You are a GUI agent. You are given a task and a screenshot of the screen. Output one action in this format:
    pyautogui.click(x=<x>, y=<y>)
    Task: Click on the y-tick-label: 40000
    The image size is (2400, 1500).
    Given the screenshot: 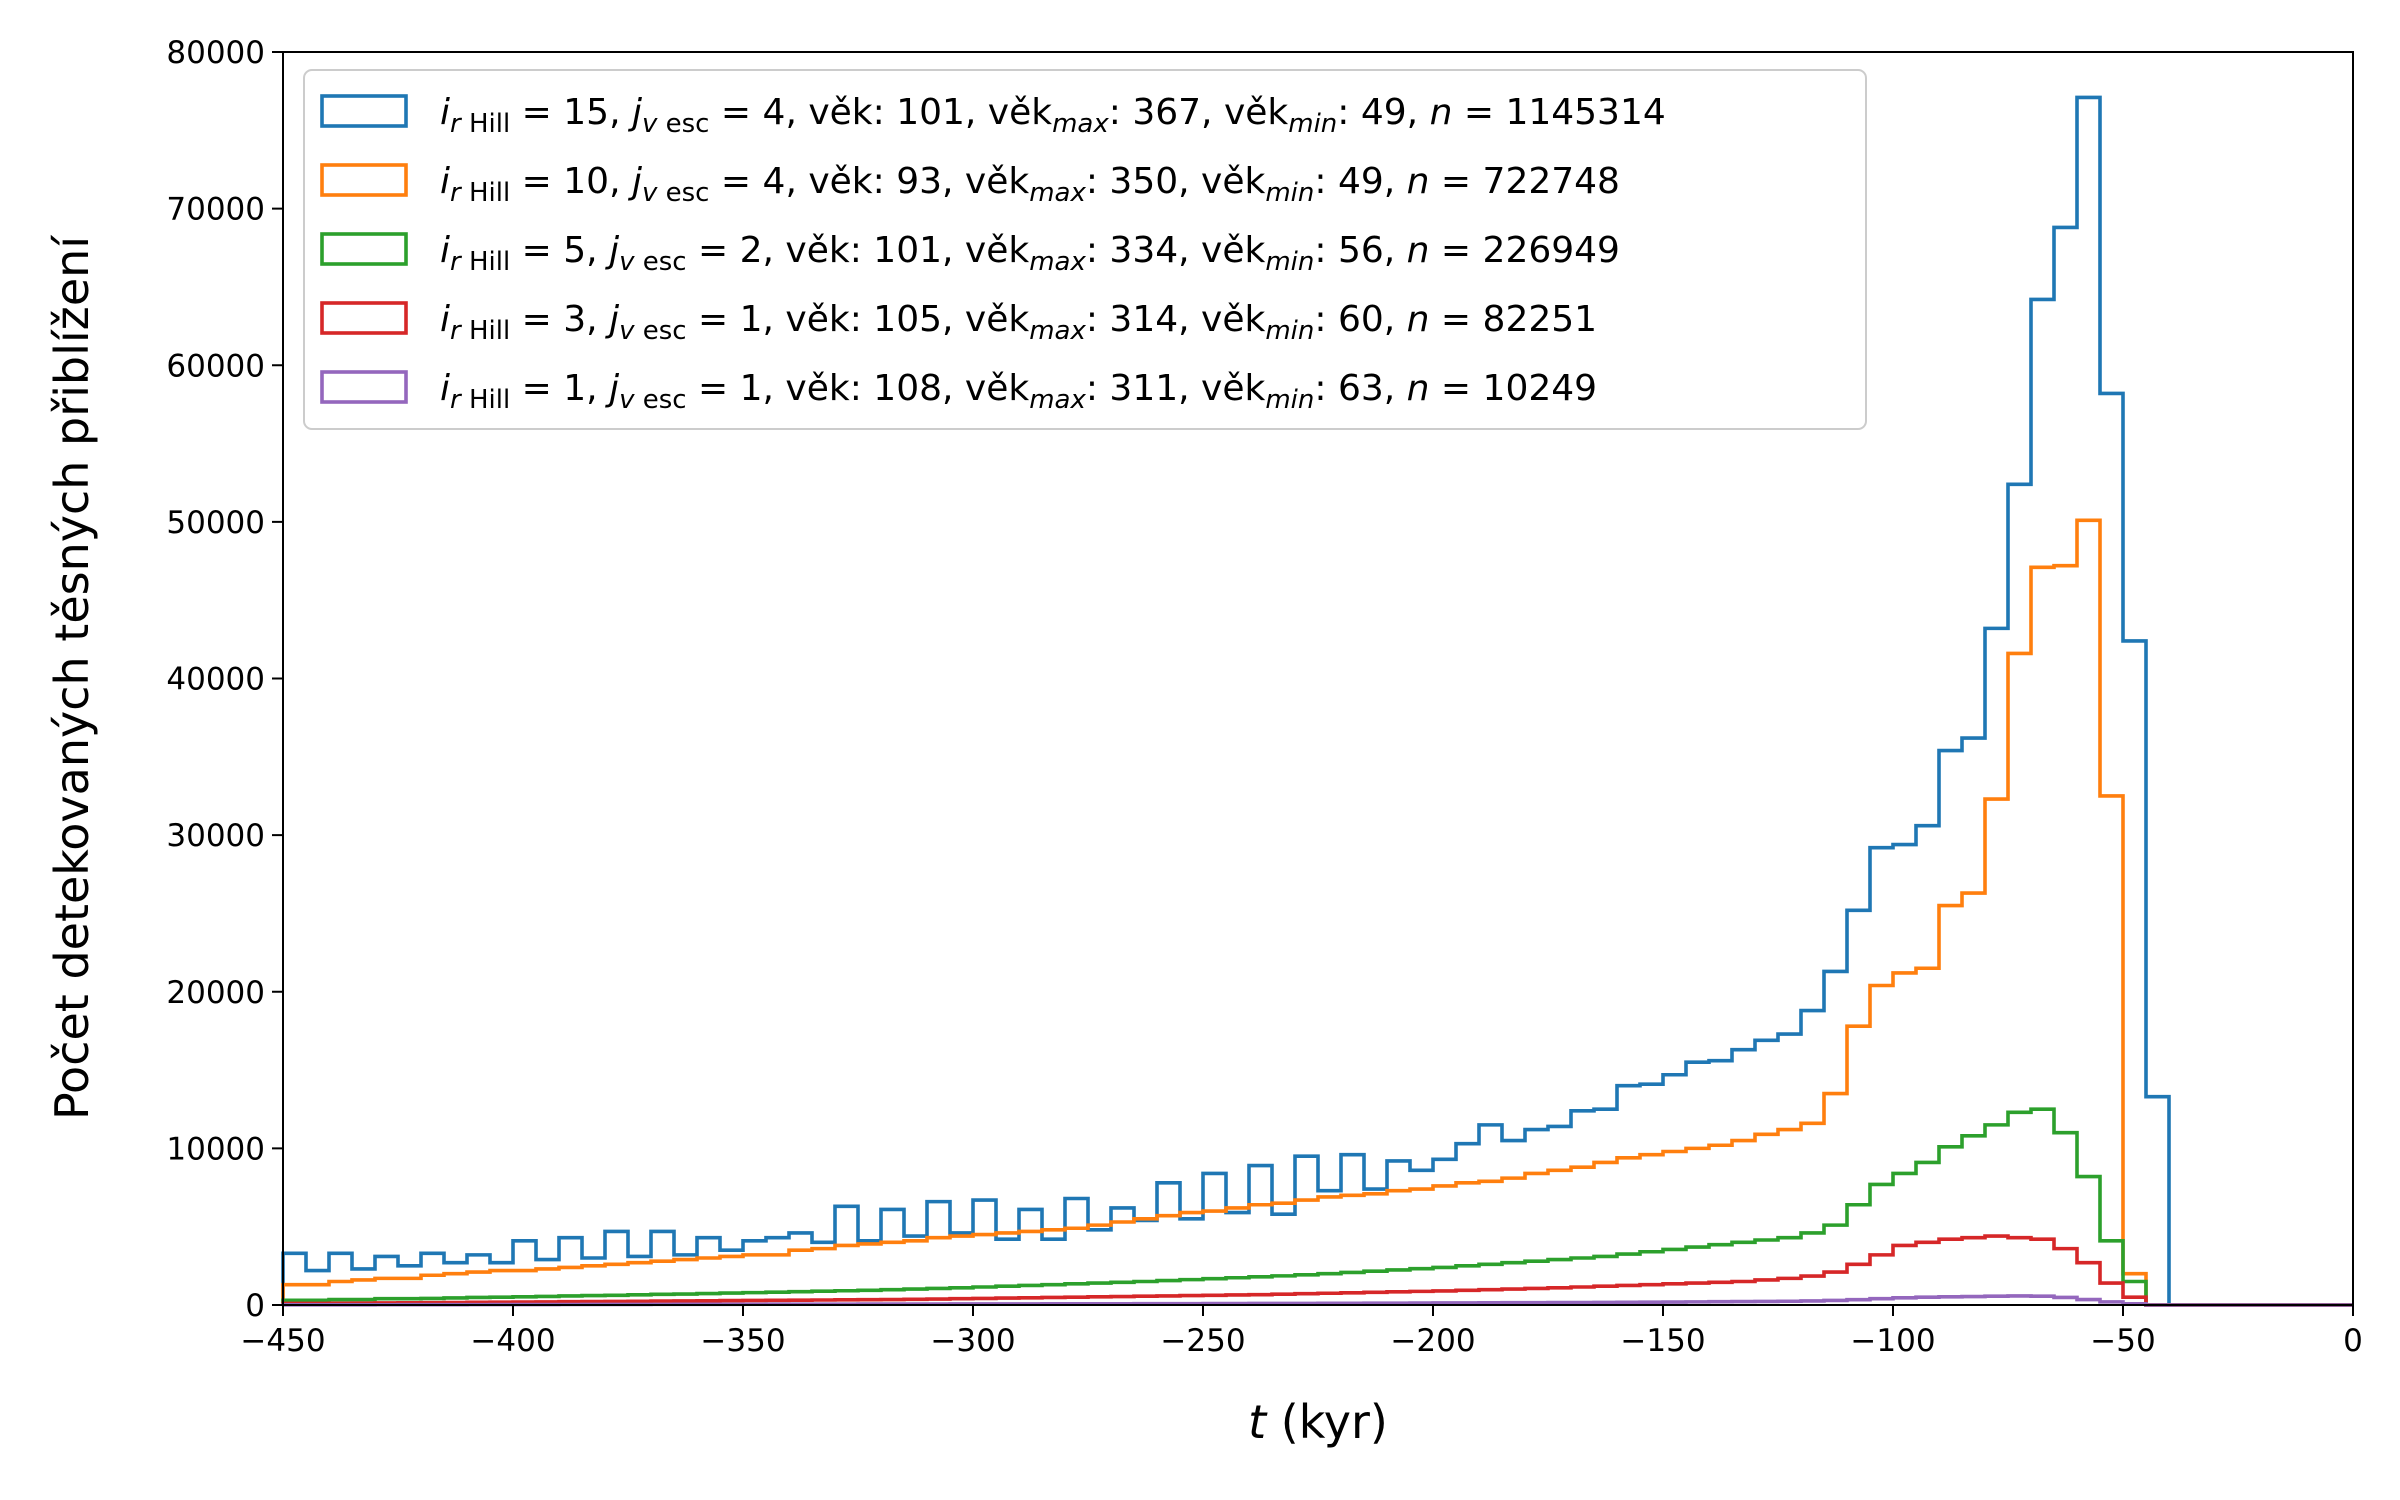 What is the action you would take?
    pyautogui.click(x=215, y=680)
    